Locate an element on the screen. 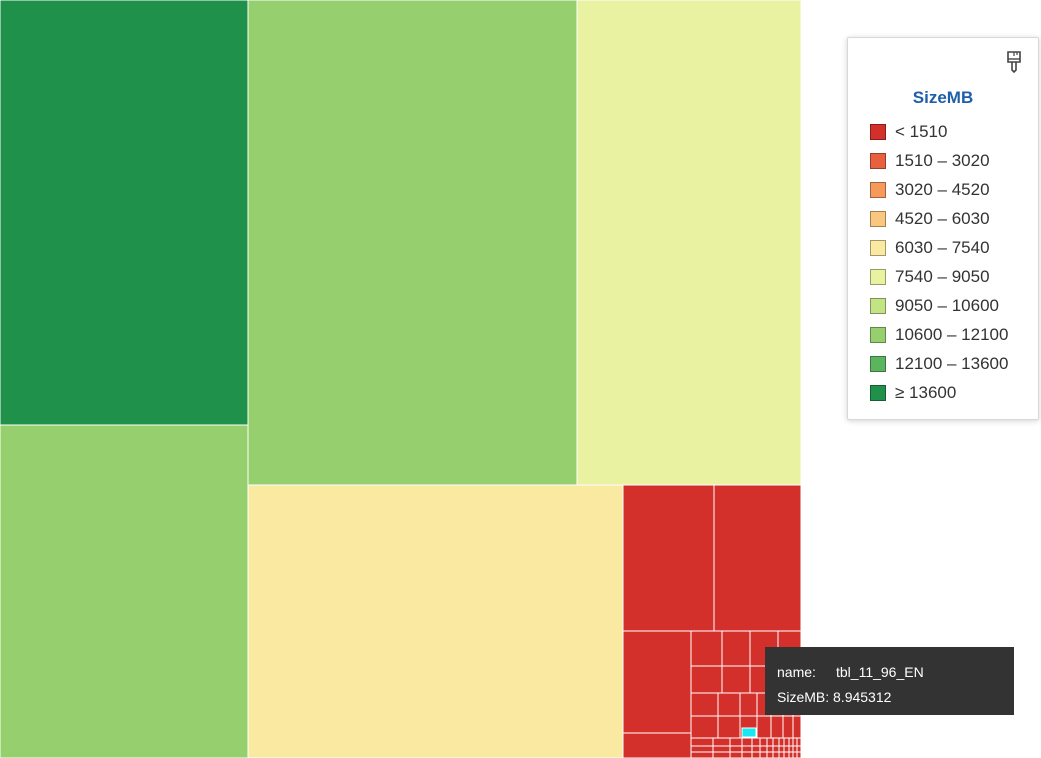 The width and height of the screenshot is (1041, 758). tooltip-size-row: SizeMB: 8.945312 is located at coordinates (889, 697).